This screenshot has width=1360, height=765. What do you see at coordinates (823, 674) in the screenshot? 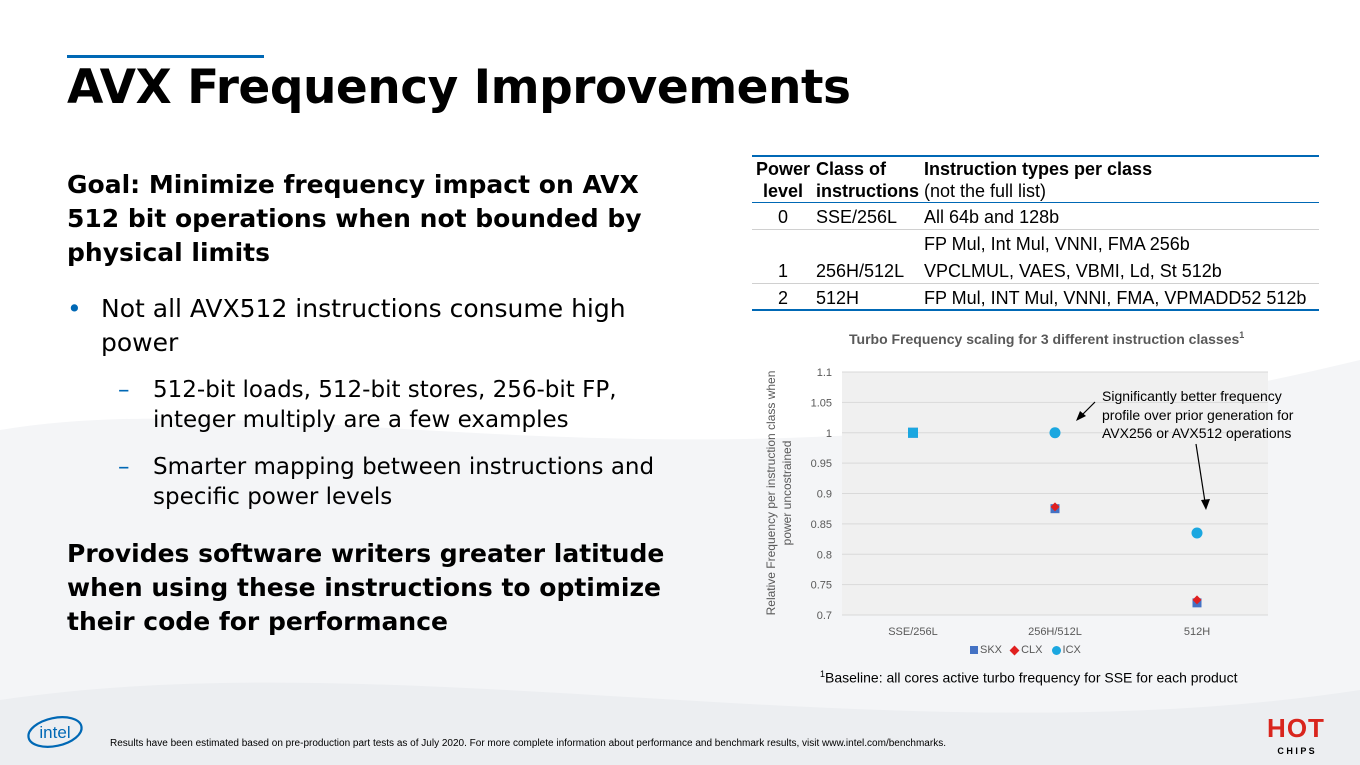
I see `baseline-superscript: 1` at bounding box center [823, 674].